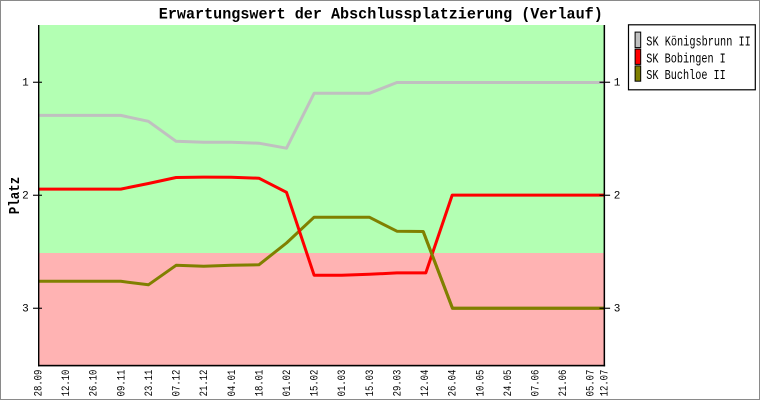  What do you see at coordinates (371, 383) in the screenshot?
I see `svg-text: 15.03` at bounding box center [371, 383].